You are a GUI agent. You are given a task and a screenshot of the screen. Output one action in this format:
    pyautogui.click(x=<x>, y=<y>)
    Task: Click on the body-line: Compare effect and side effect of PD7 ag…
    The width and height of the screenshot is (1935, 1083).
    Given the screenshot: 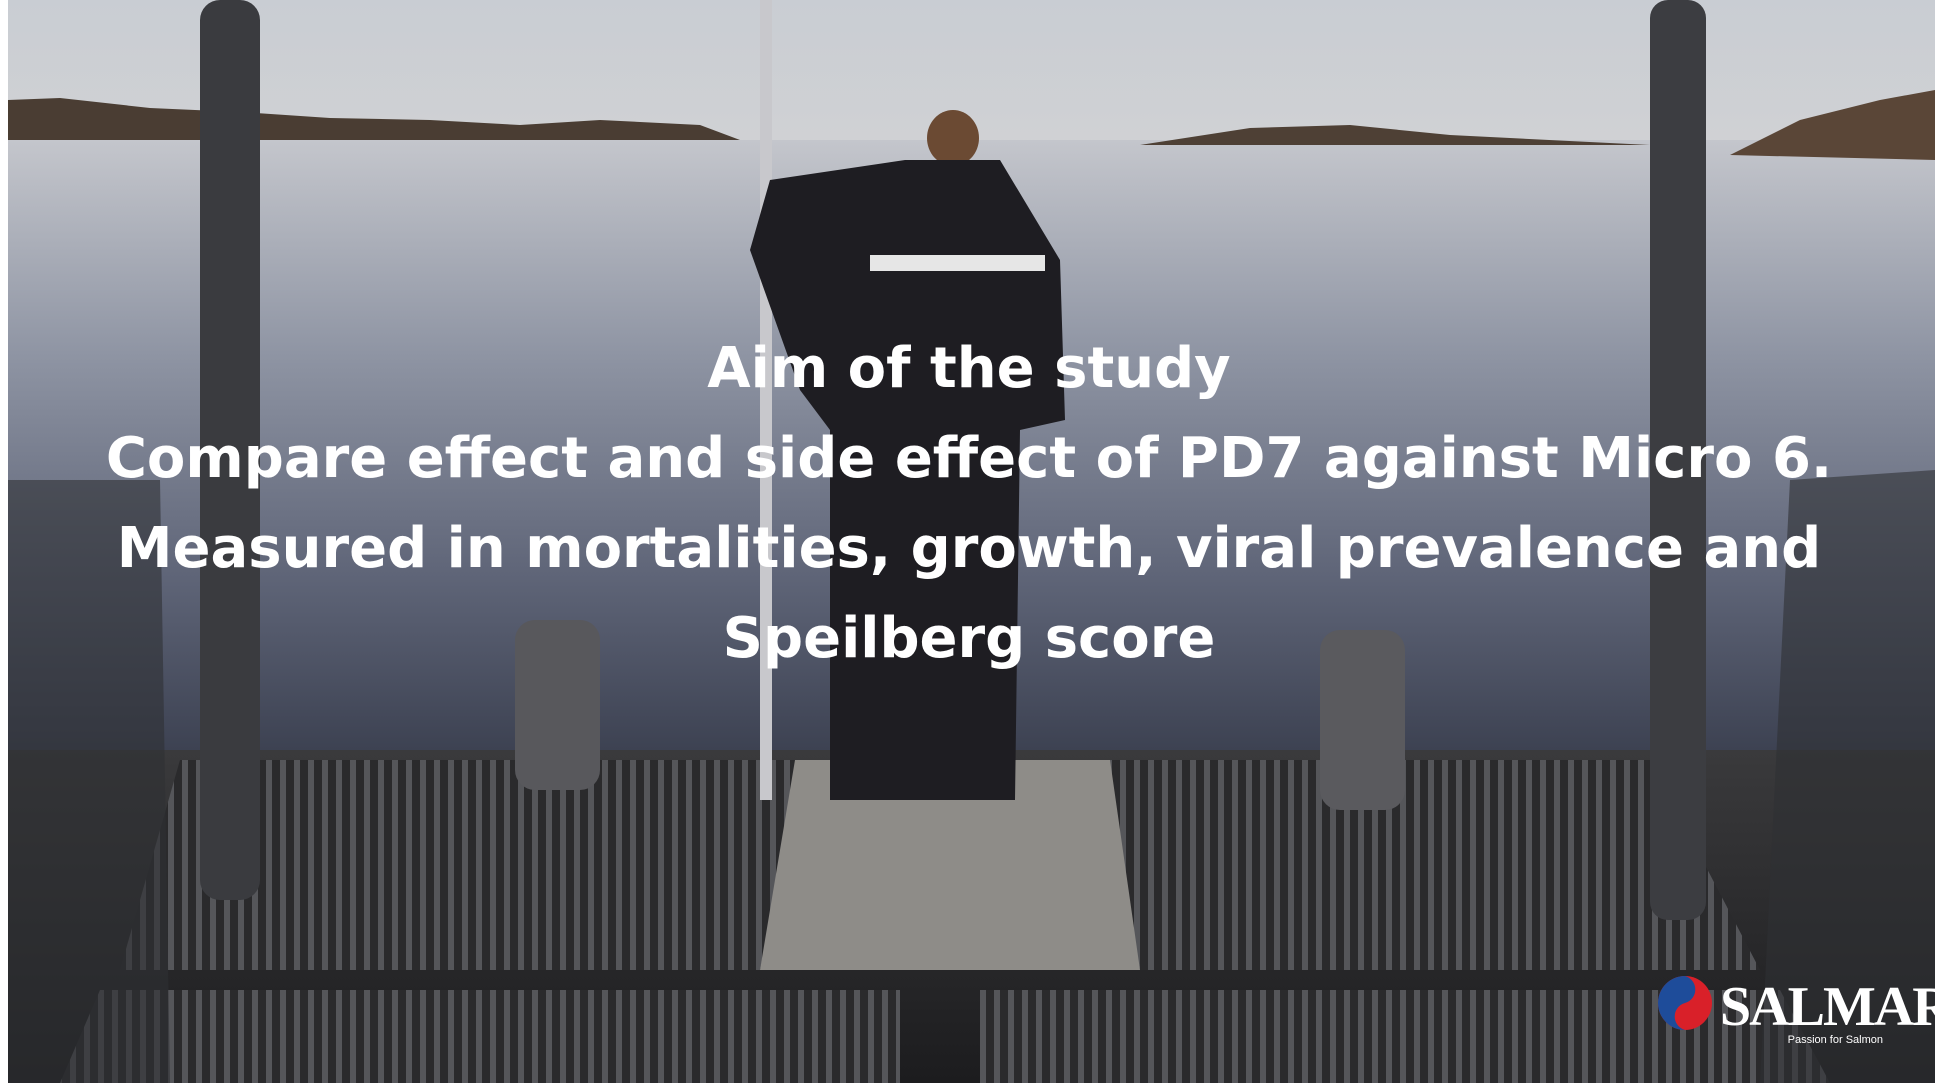 What is the action you would take?
    pyautogui.click(x=969, y=458)
    